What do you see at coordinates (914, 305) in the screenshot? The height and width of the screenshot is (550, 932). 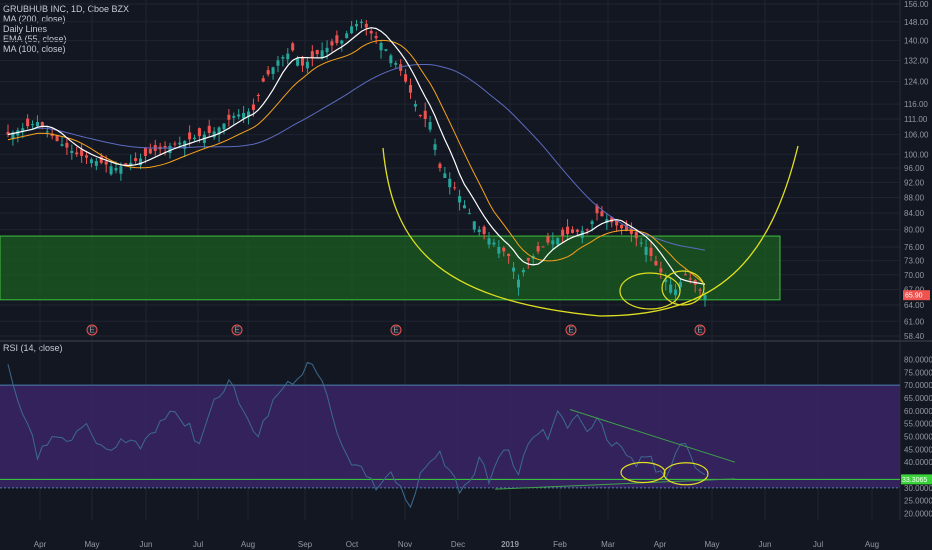 I see `price-tick-label: 64.00` at bounding box center [914, 305].